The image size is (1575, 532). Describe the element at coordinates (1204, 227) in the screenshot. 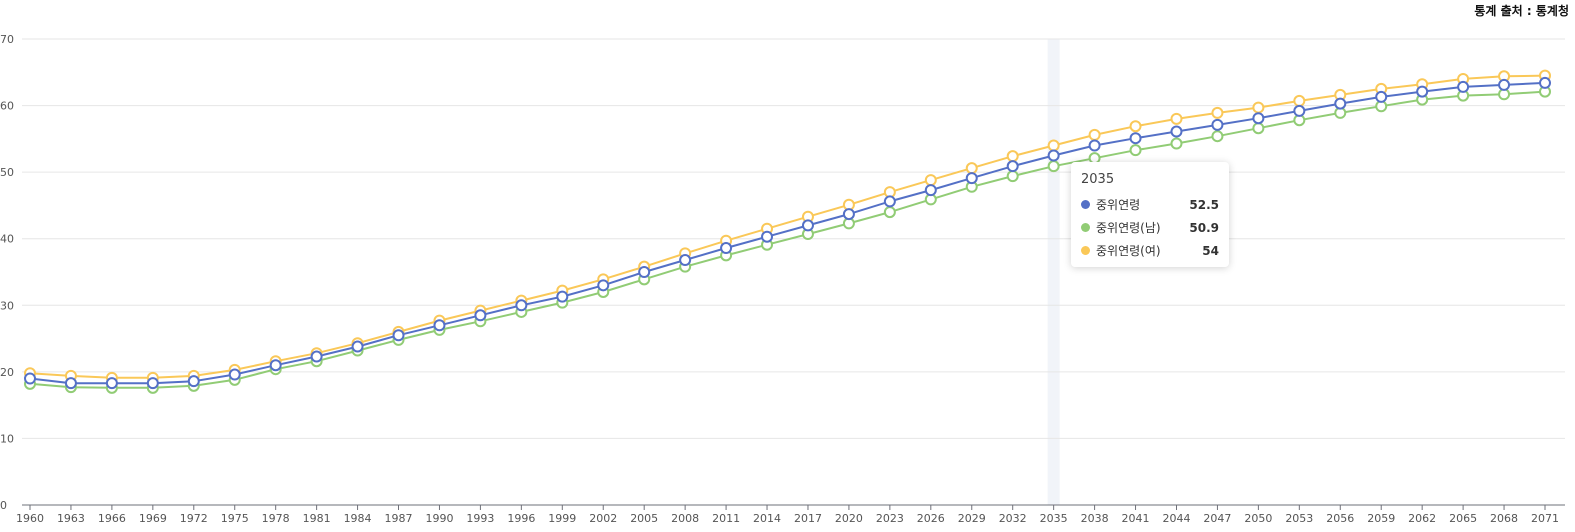

I see `tooltip-value-male: 50.9` at that location.